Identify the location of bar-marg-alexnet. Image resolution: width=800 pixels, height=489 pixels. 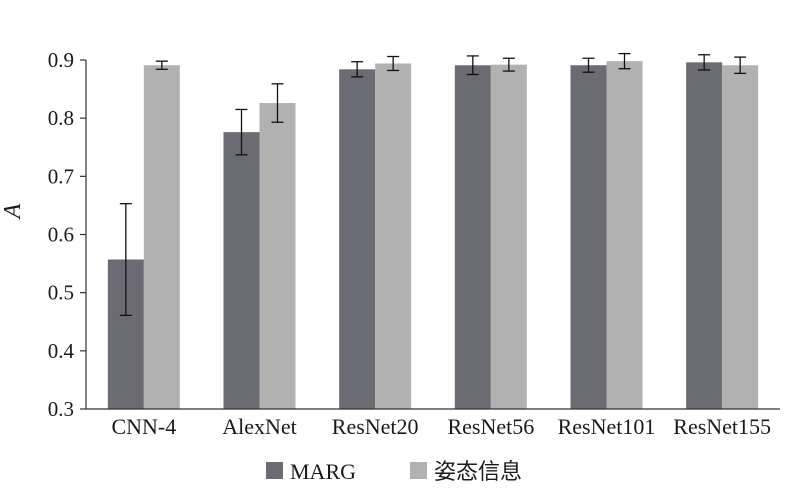
(241, 271).